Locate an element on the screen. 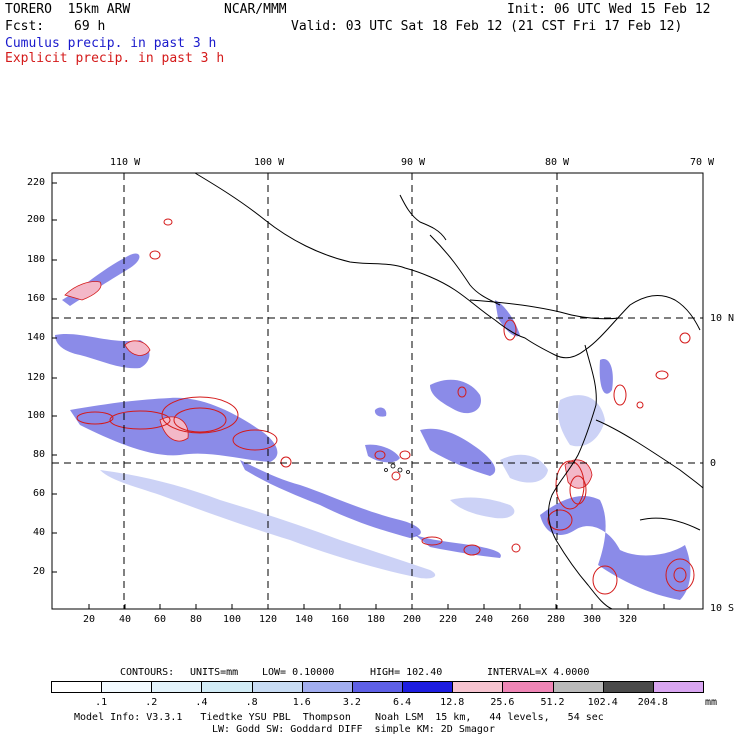 Image resolution: width=740 pixels, height=740 pixels. contours-low: LOW= 0.10000 is located at coordinates (298, 672).